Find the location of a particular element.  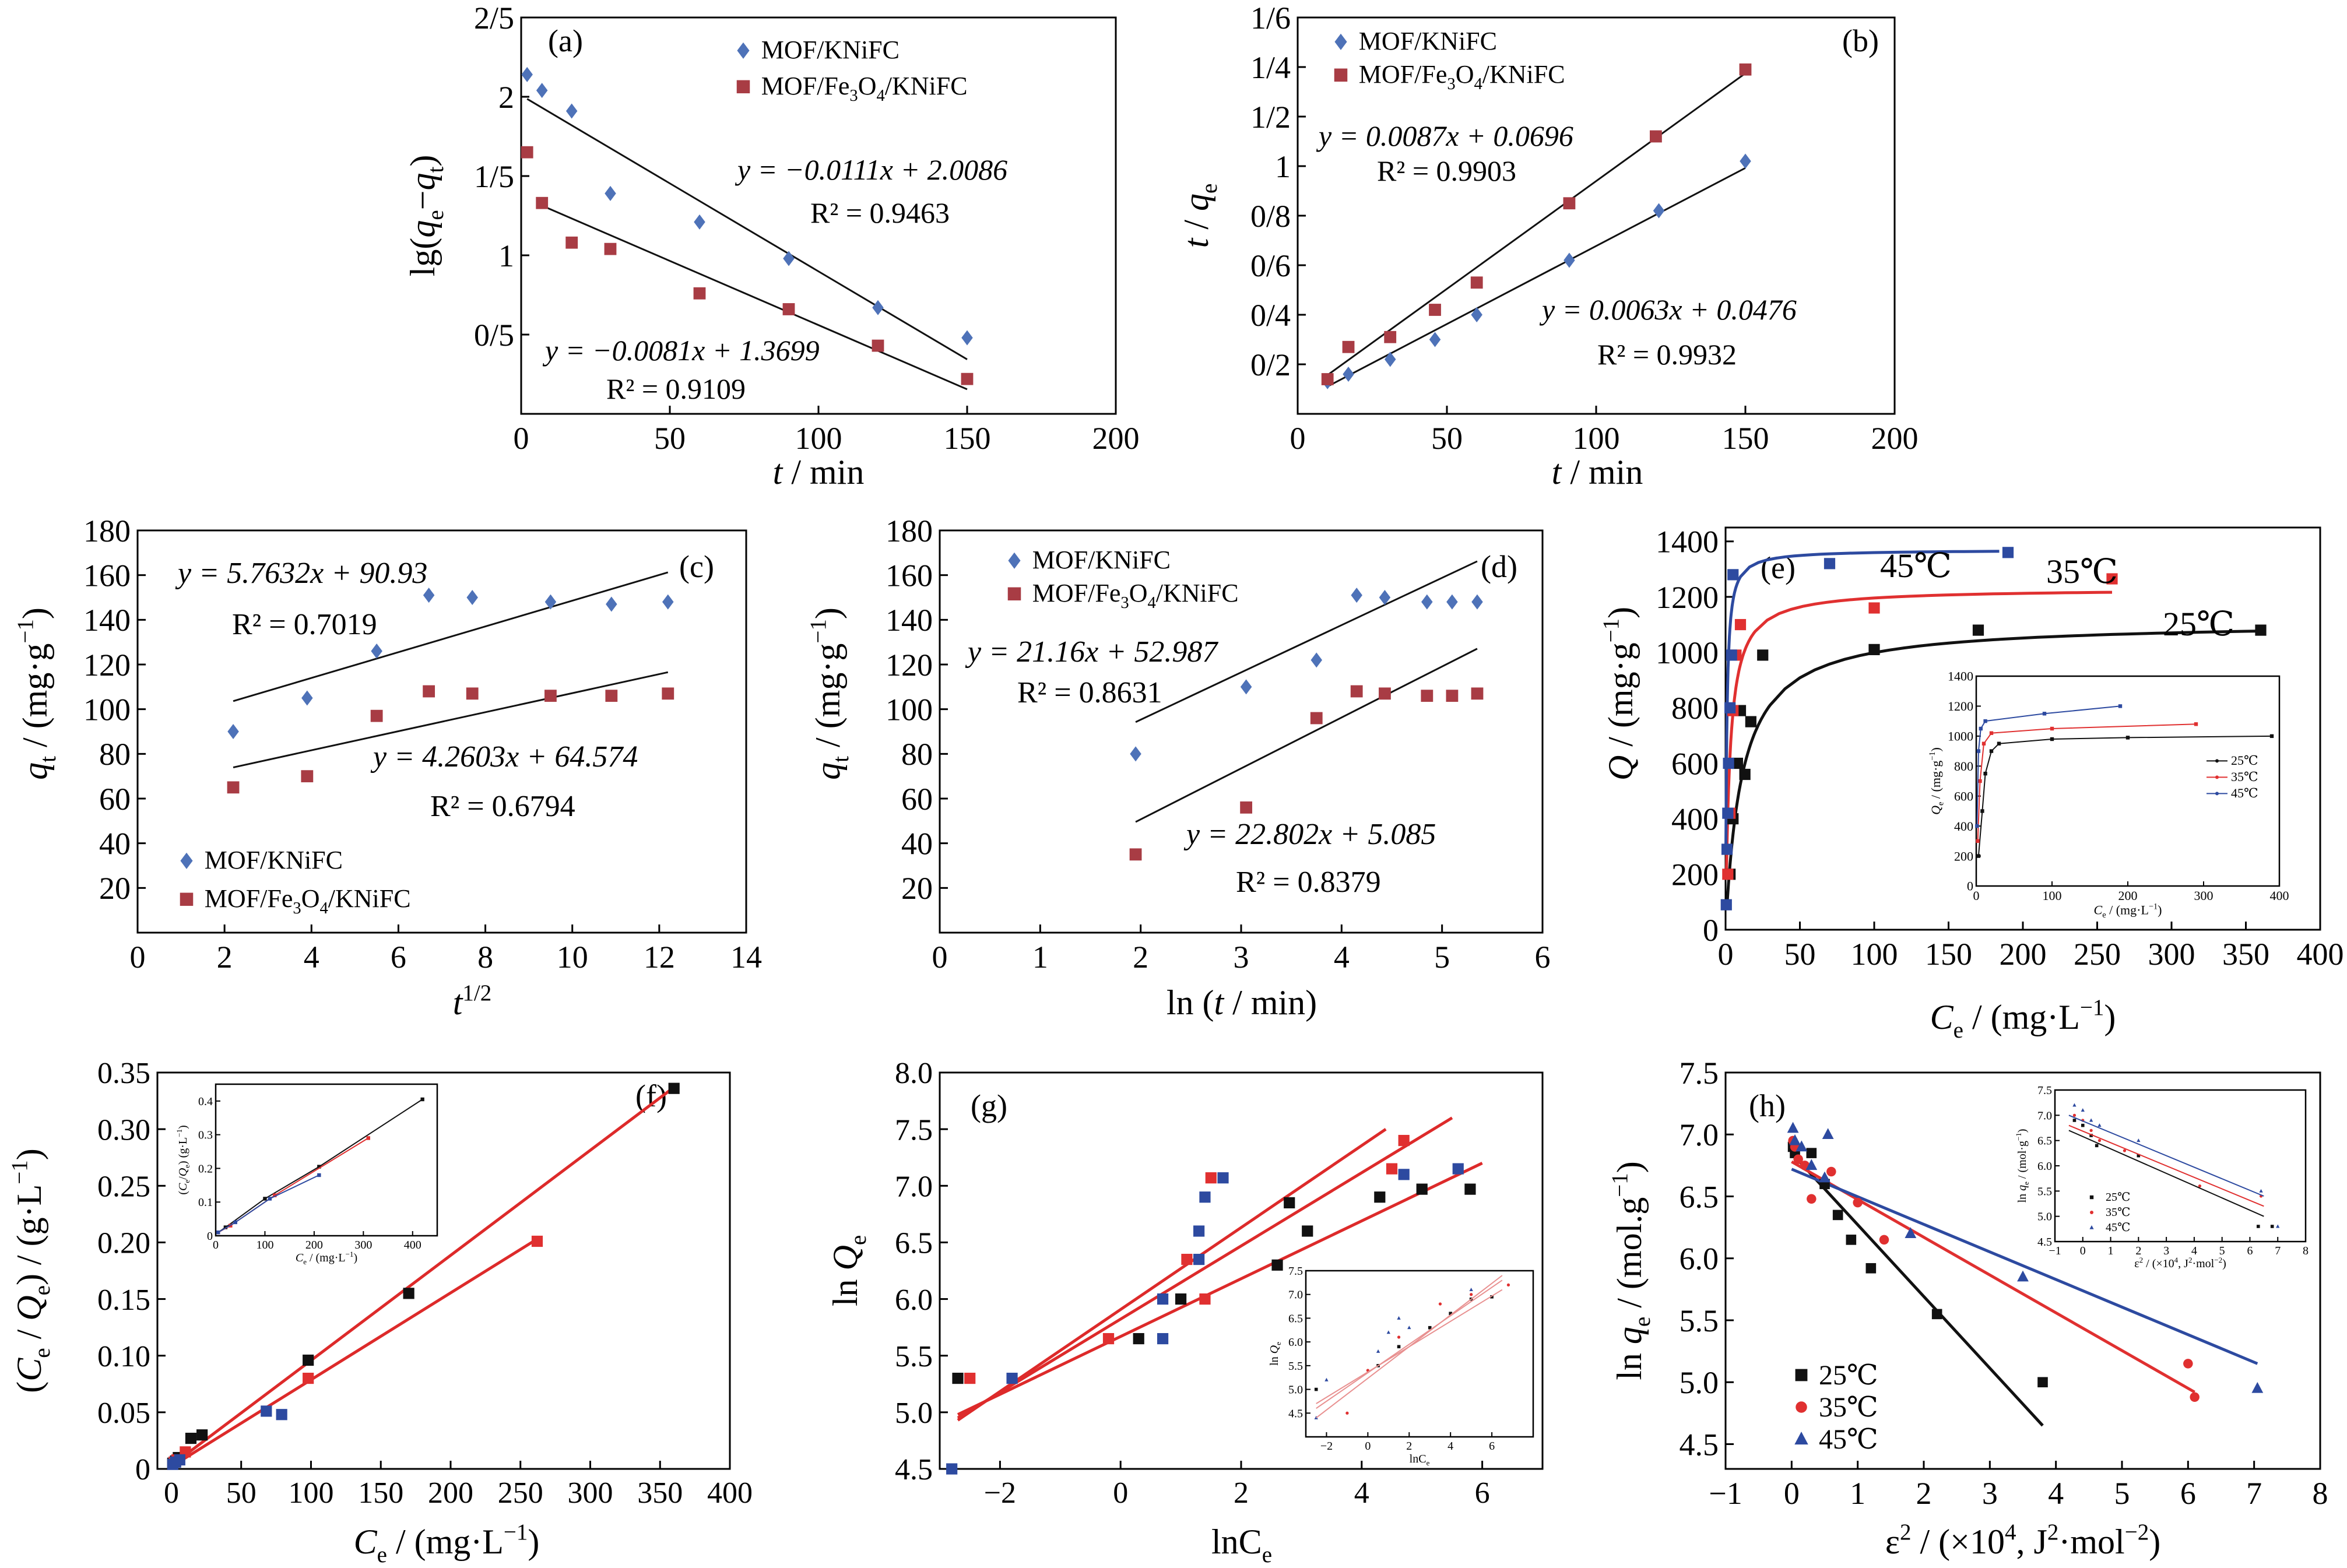

panel-label: (a) is located at coordinates (565, 40).